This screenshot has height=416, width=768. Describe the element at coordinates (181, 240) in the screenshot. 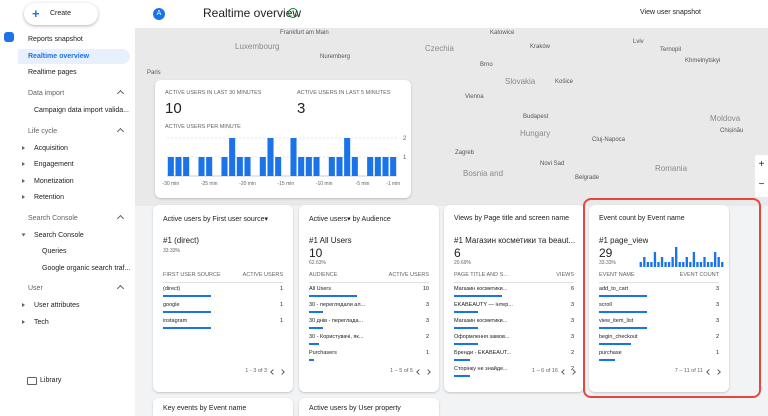

I see `top-item: #1 (direct)` at that location.